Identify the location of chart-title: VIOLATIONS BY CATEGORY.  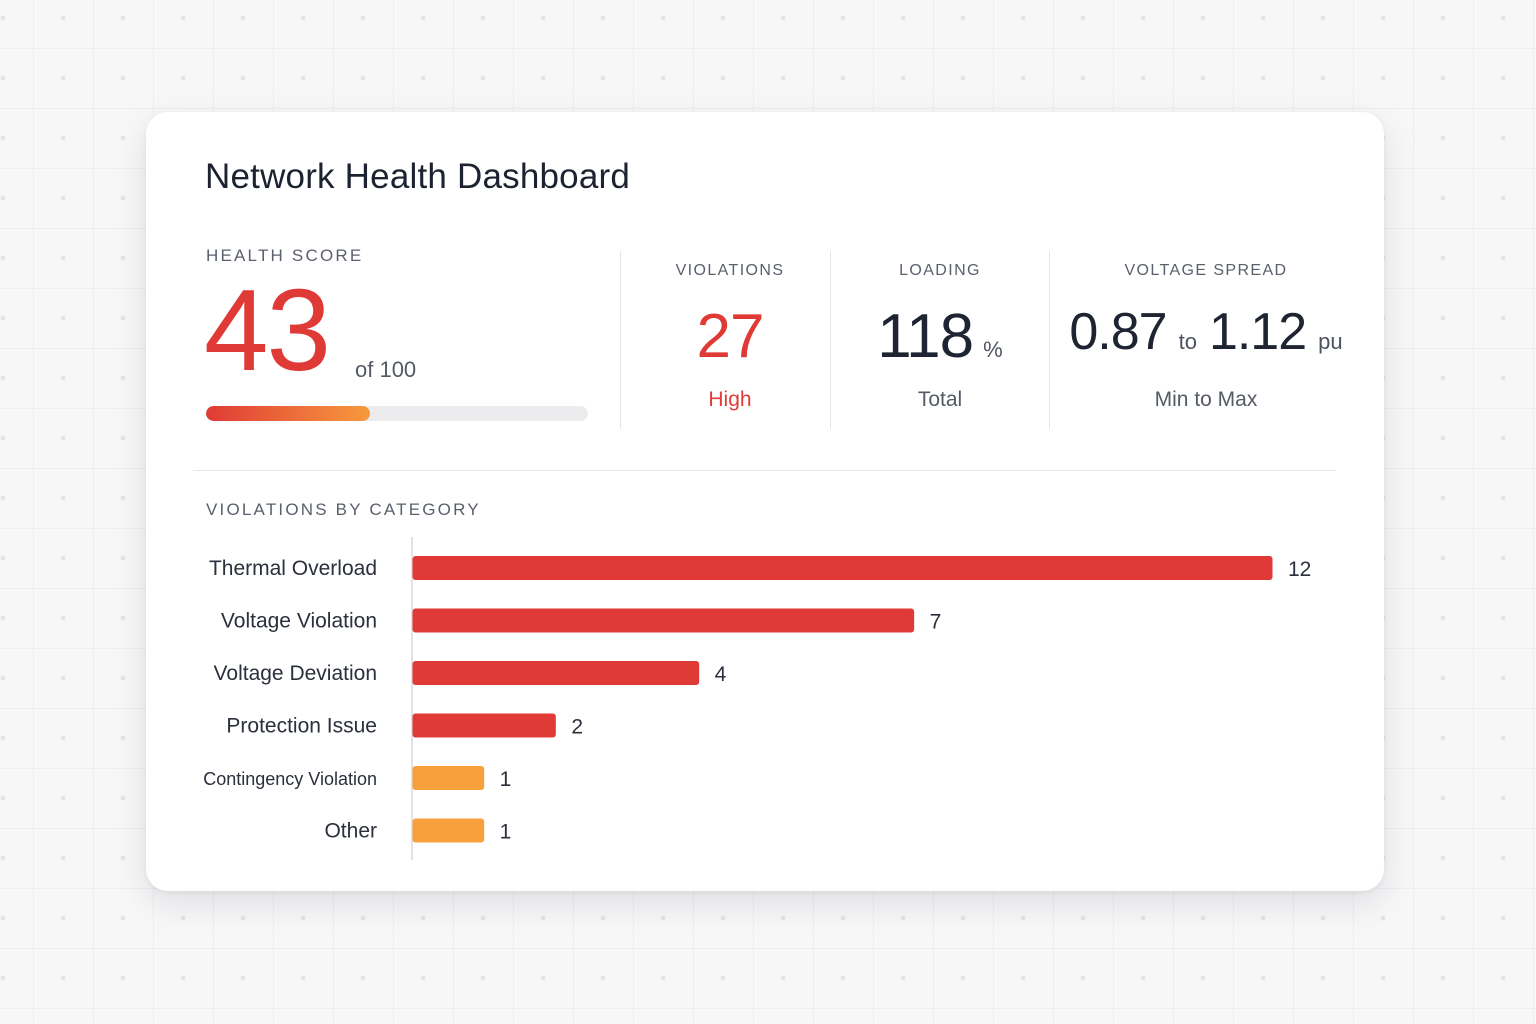
(343, 509).